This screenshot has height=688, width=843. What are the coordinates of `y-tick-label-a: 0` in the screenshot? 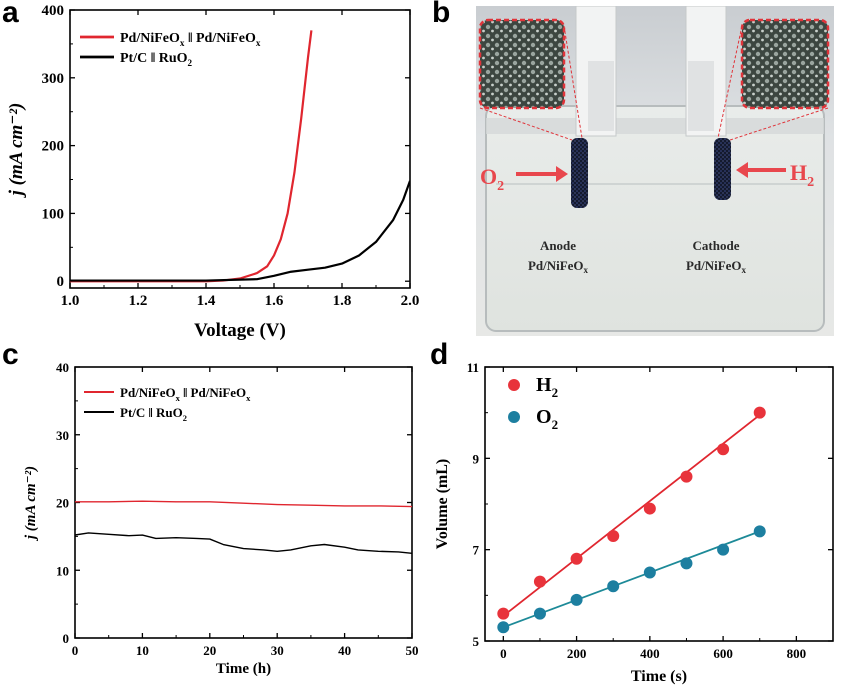 It's located at (61, 282).